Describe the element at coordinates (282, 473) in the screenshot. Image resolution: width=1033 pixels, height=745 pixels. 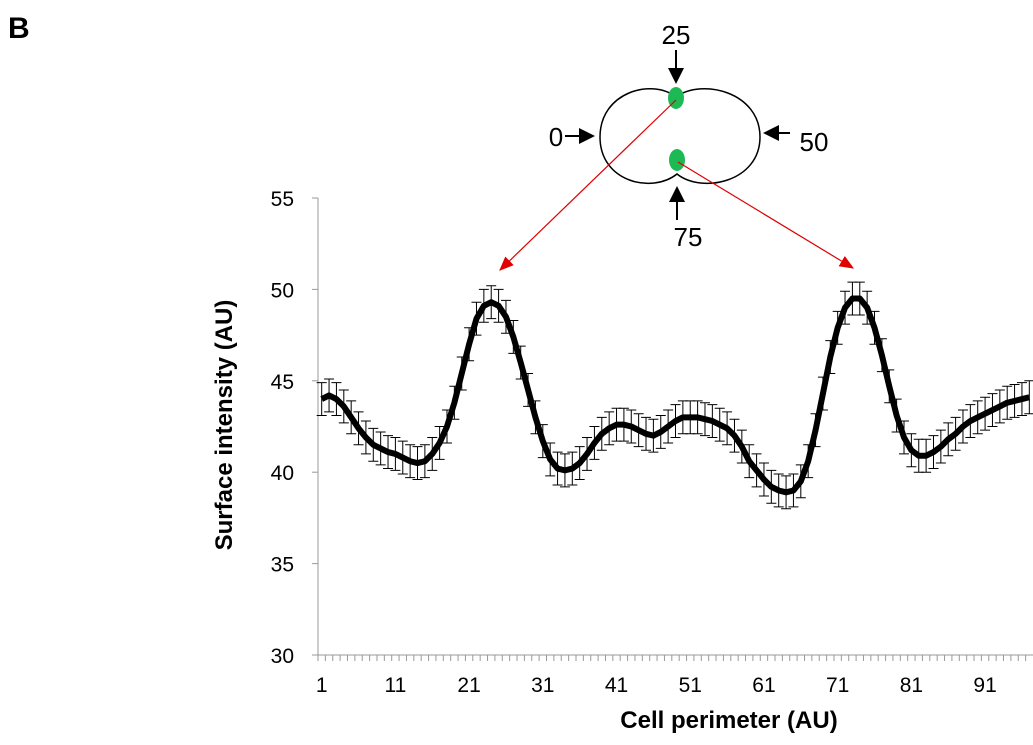
I see `y-tick-label: 40` at that location.